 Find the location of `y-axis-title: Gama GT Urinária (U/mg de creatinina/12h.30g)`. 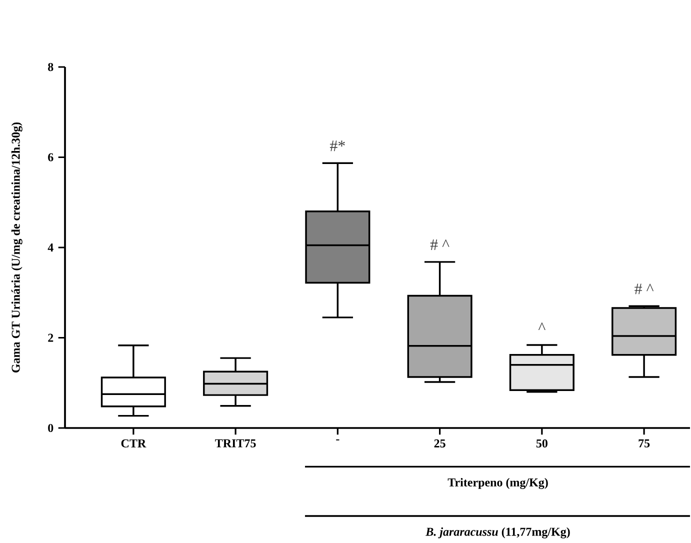

y-axis-title: Gama GT Urinária (U/mg de creatinina/12h.30g) is located at coordinates (16, 247).